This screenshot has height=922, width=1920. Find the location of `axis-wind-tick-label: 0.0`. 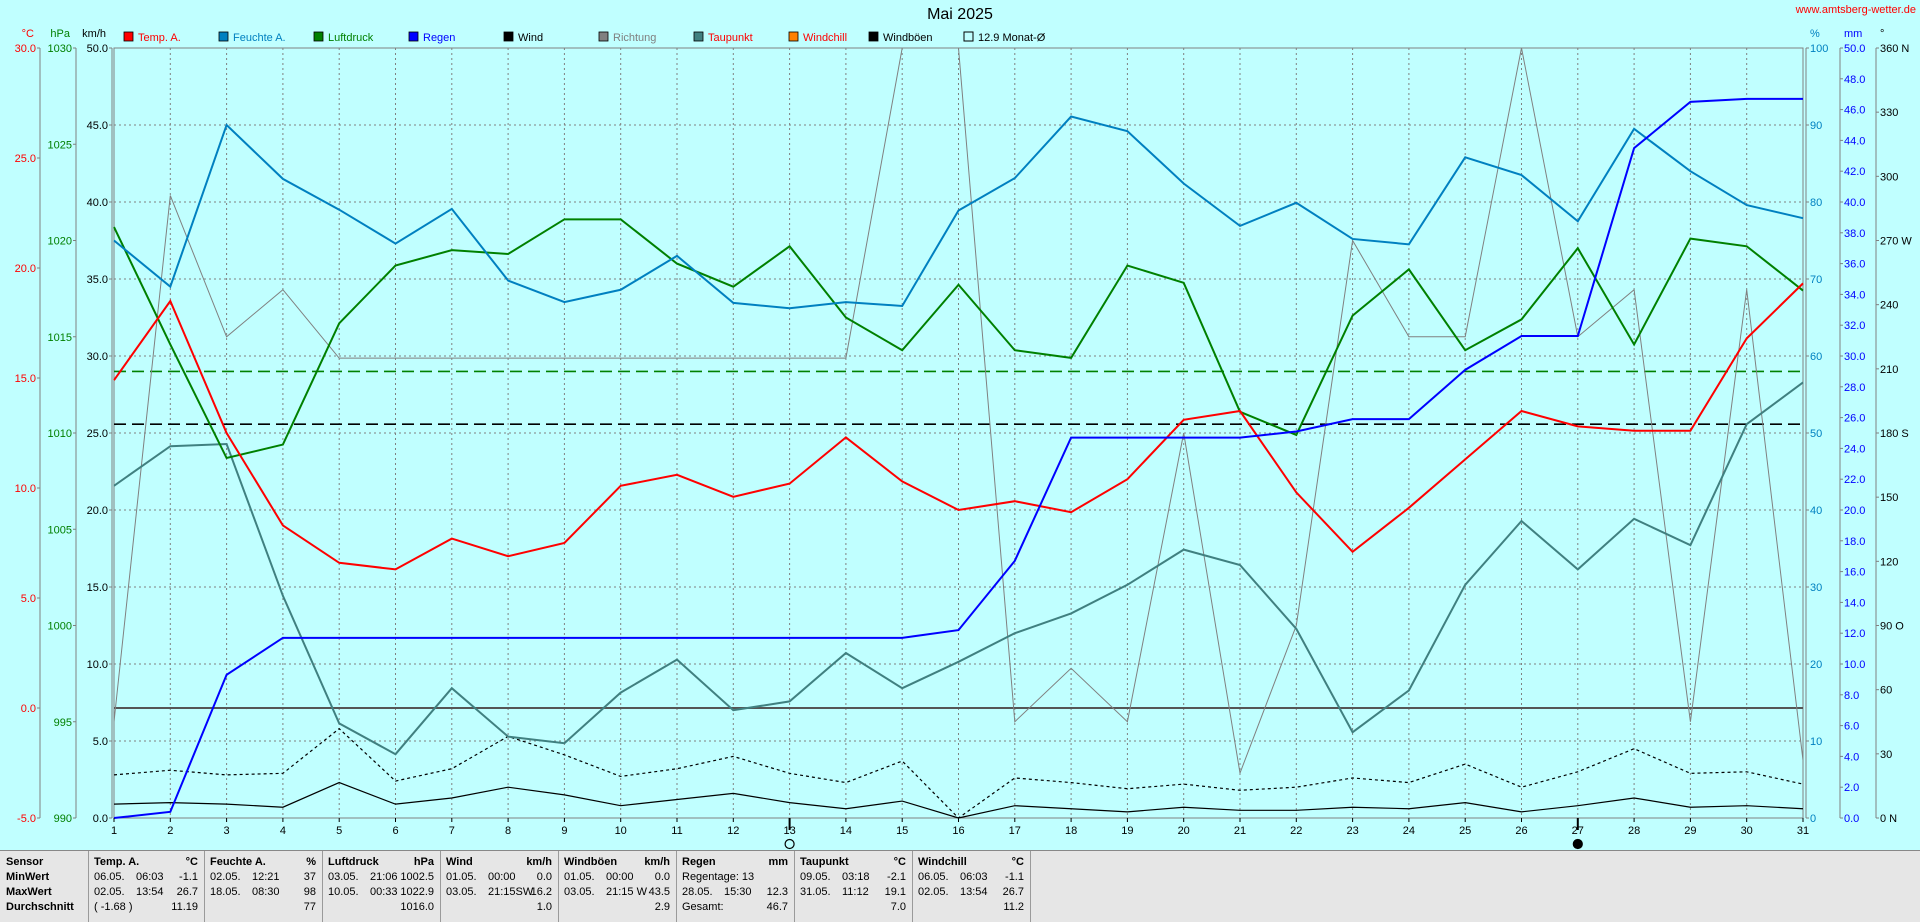

axis-wind-tick-label: 0.0 is located at coordinates (100, 819).